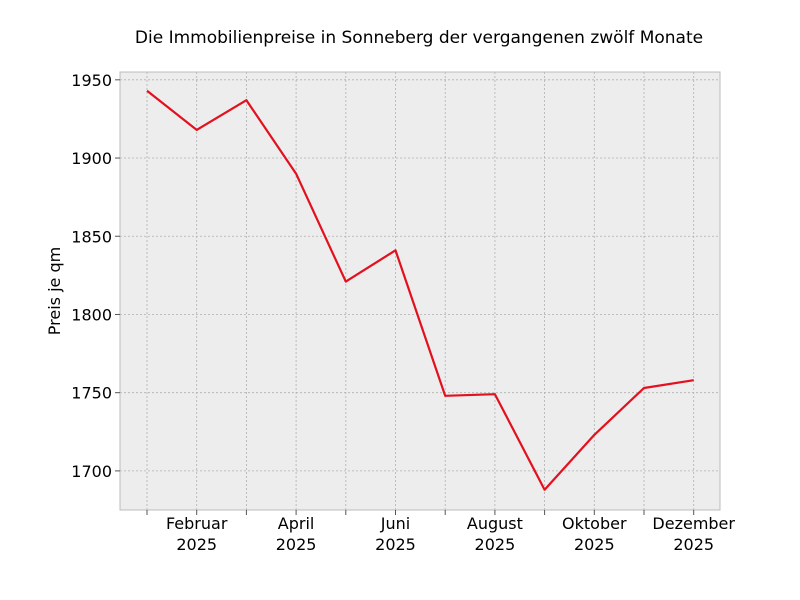 This screenshot has height=600, width=800. What do you see at coordinates (693, 523) in the screenshot?
I see `x-tick-label: Dezember` at bounding box center [693, 523].